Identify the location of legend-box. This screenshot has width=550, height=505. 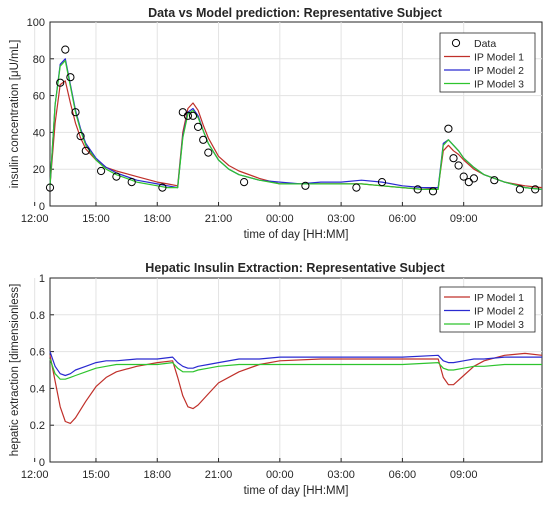
(487, 62).